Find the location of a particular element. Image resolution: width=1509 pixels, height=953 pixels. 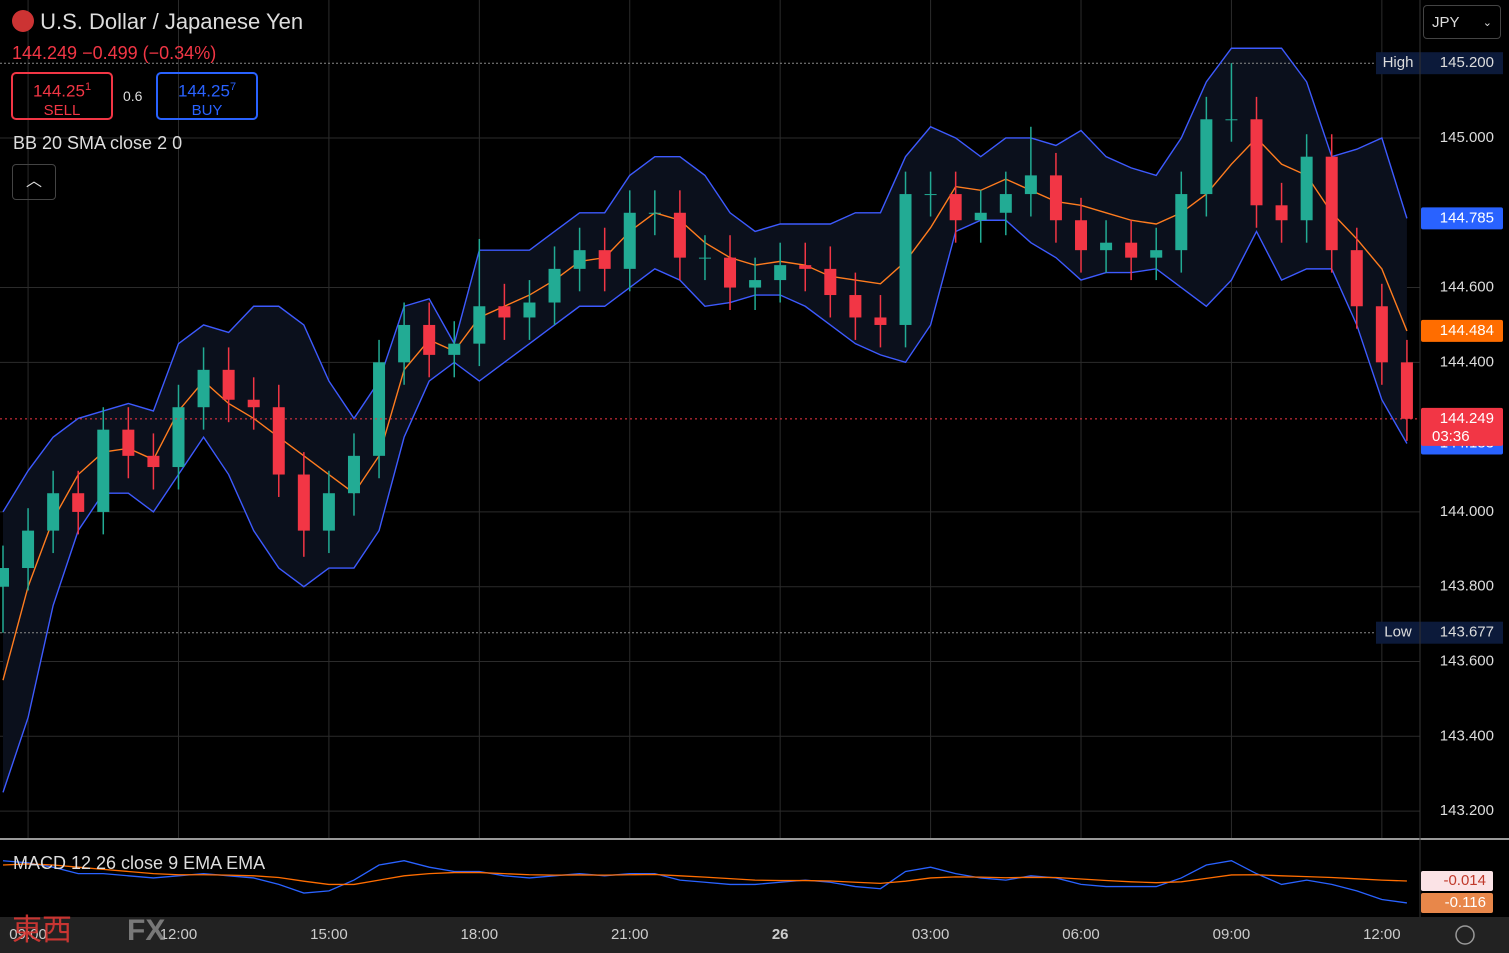

watermark-fx: FX is located at coordinates (146, 930).